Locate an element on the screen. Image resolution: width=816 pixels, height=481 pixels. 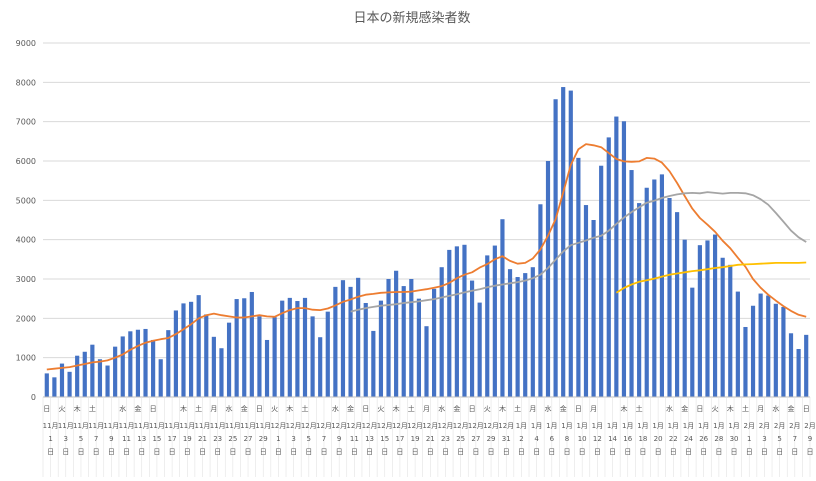
x-date-label: 7 is located at coordinates (96, 439).